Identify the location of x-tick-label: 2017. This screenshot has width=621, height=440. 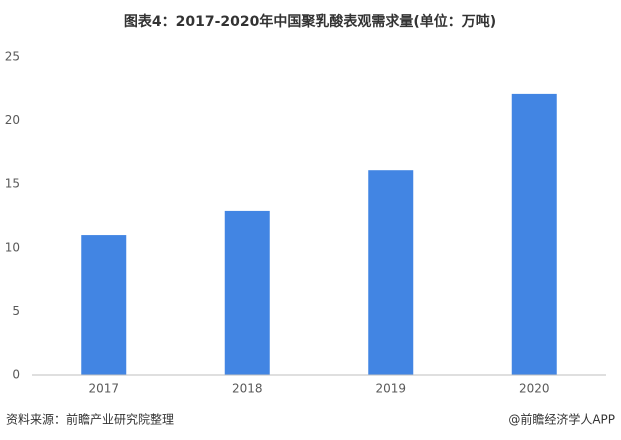
(103, 389).